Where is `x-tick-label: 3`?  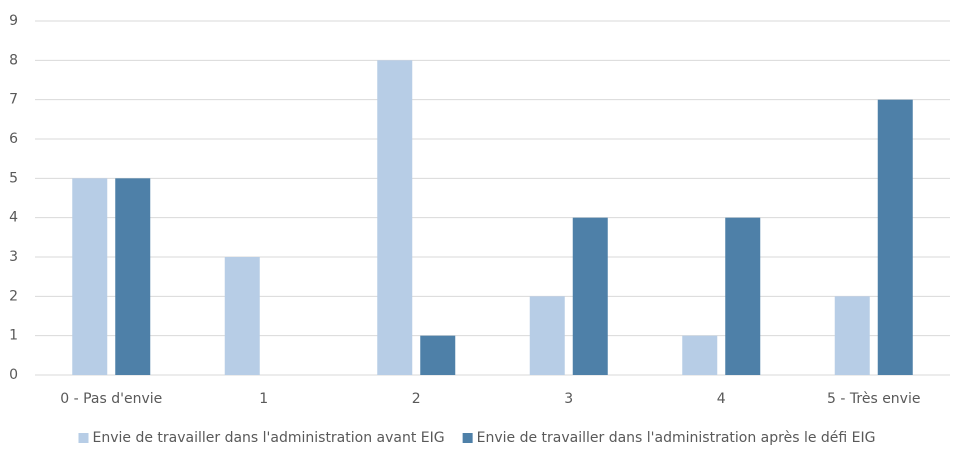
x-tick-label: 3 is located at coordinates (568, 399).